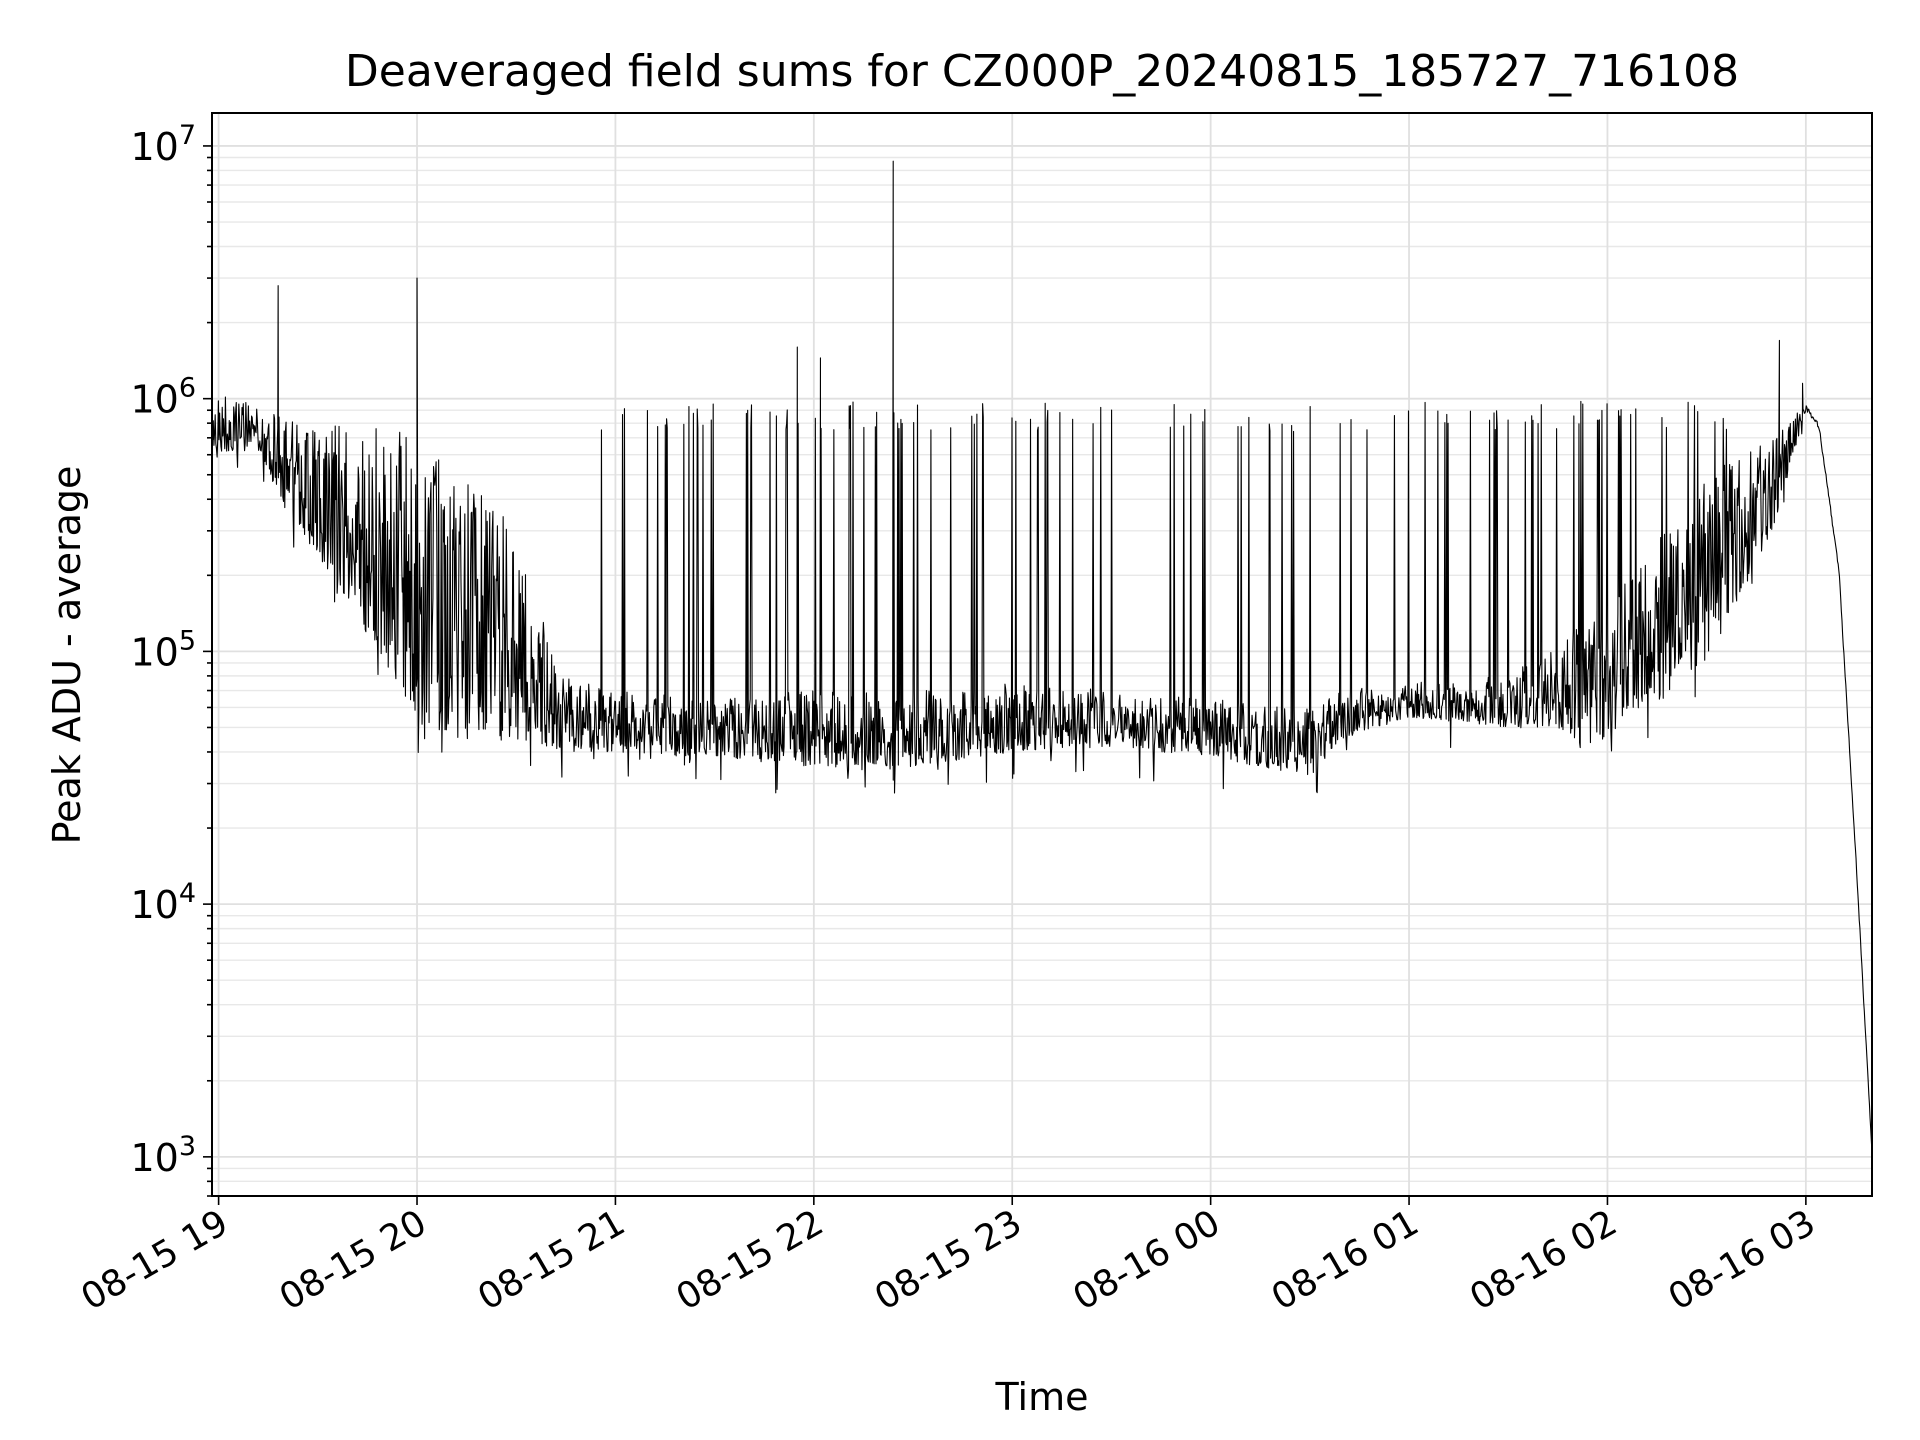  Describe the element at coordinates (1543, 1260) in the screenshot. I see `x-tick-label: 08-16 02` at that location.